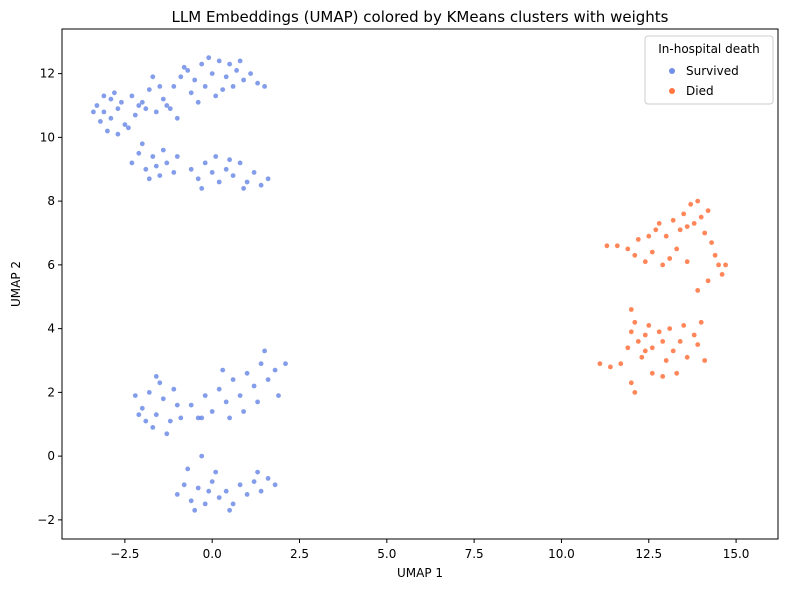 The width and height of the screenshot is (790, 594). I want to click on legend-marker-died, so click(672, 91).